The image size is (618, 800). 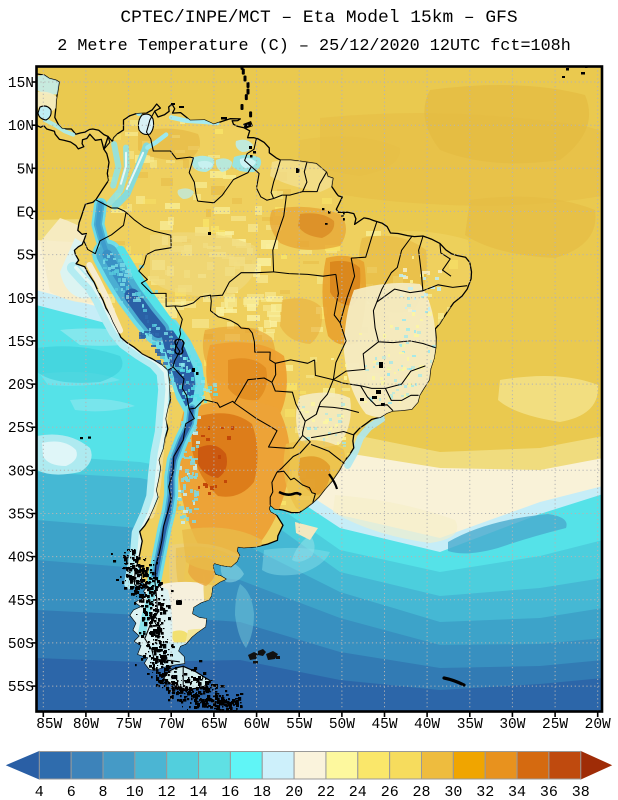 I want to click on svg-text: 16, so click(x=230, y=792).